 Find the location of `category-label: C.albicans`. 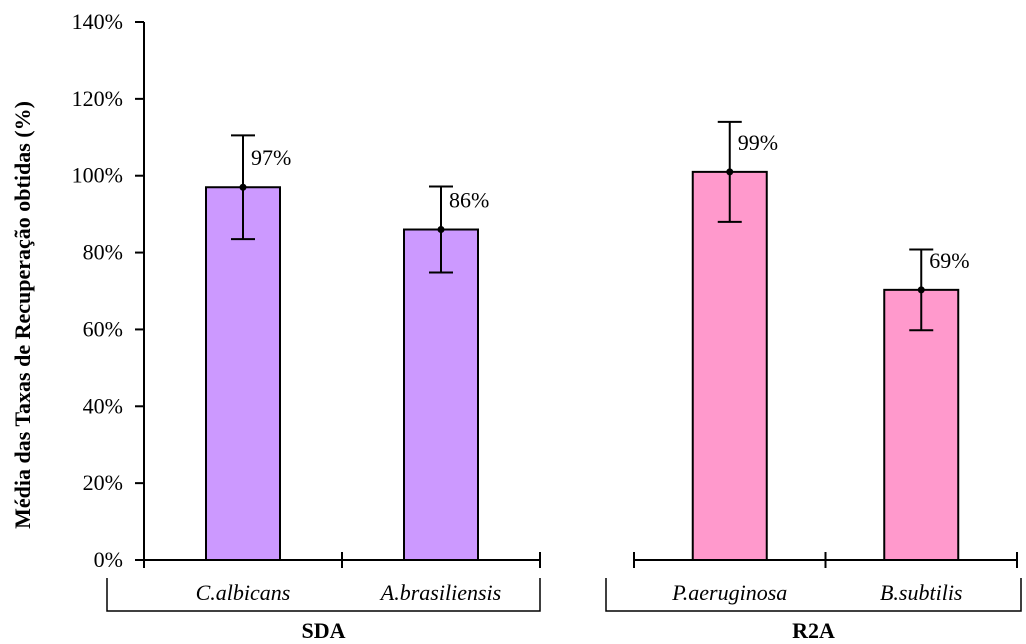

category-label: C.albicans is located at coordinates (243, 592).